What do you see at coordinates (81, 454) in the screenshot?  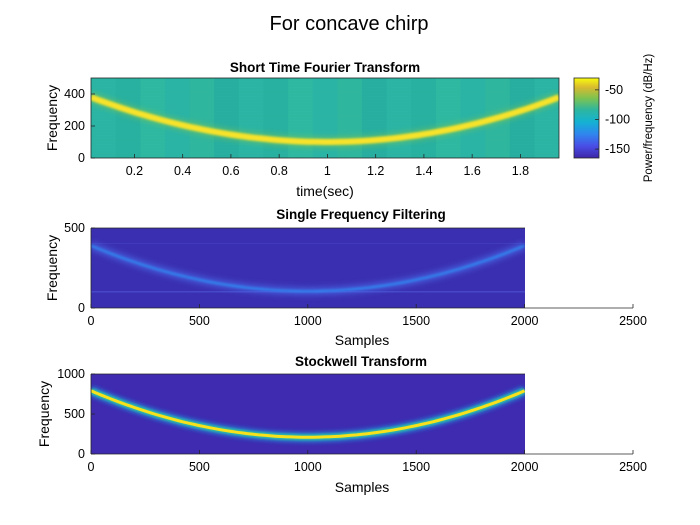 I see `stockwell-ytick-label: 0` at bounding box center [81, 454].